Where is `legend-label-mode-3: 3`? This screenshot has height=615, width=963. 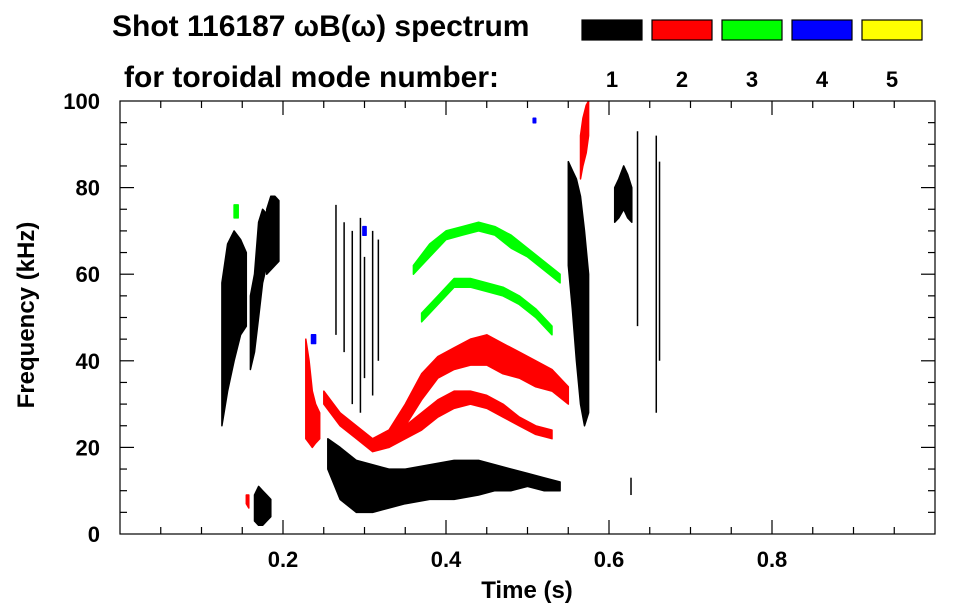
legend-label-mode-3: 3 is located at coordinates (752, 79).